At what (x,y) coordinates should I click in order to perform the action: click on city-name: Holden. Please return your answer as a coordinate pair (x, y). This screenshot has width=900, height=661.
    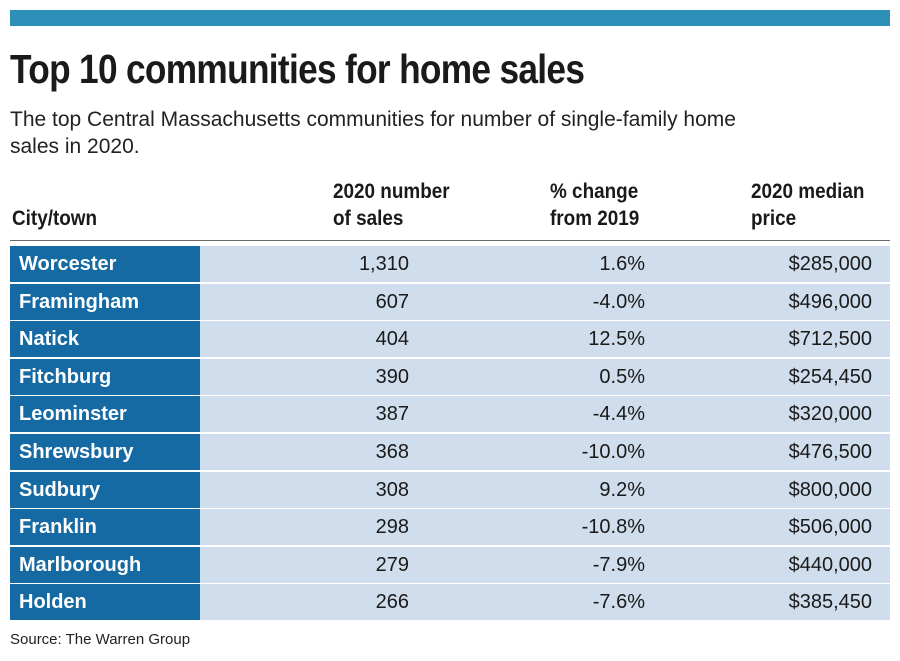
    Looking at the image, I should click on (105, 602).